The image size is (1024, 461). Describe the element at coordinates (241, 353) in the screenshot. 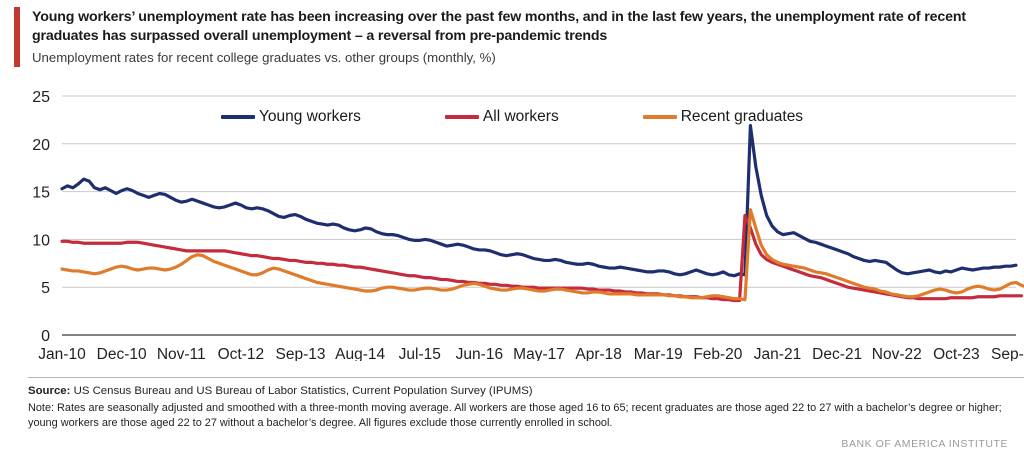

I see `x-axis-tick-label: Oct-12` at that location.